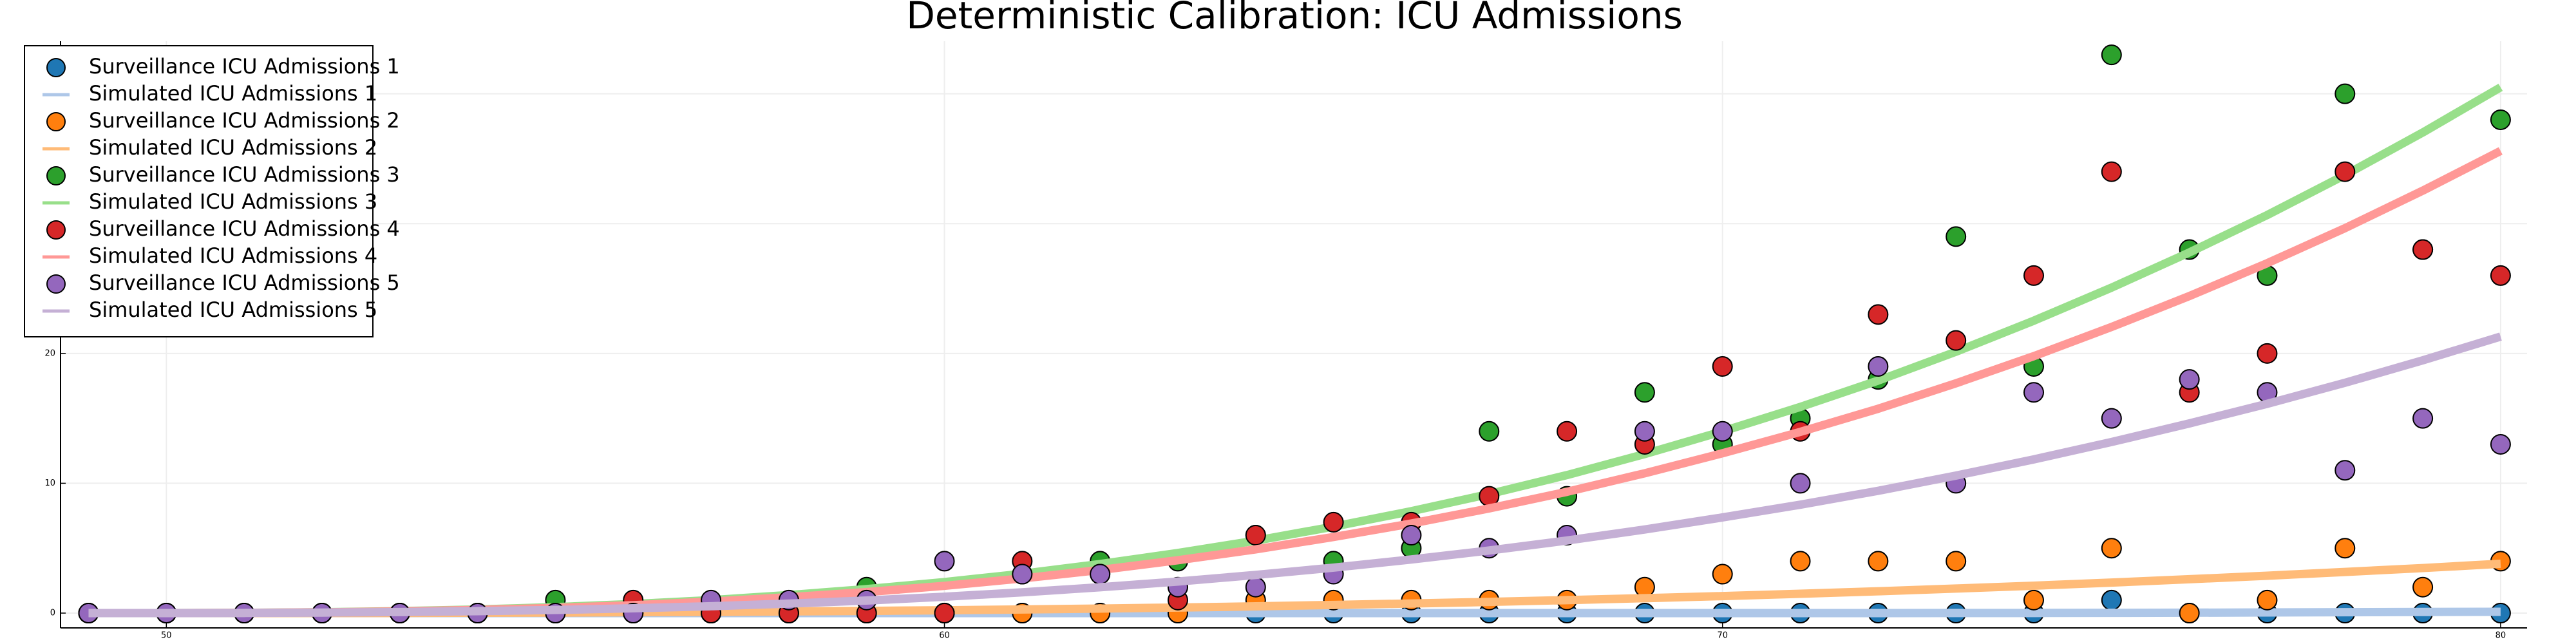 This screenshot has width=2576, height=644. I want to click on legend-box, so click(199, 191).